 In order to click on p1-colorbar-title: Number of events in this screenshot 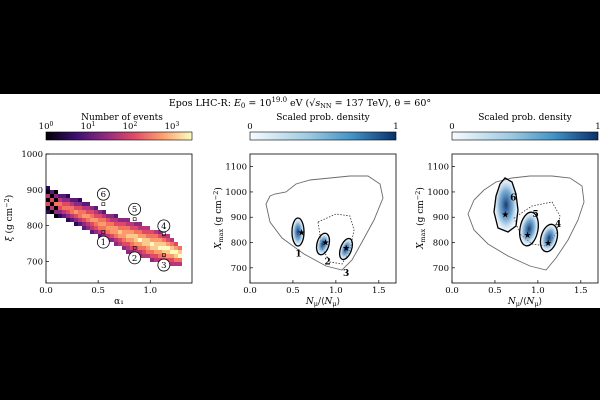, I will do `click(122, 118)`.